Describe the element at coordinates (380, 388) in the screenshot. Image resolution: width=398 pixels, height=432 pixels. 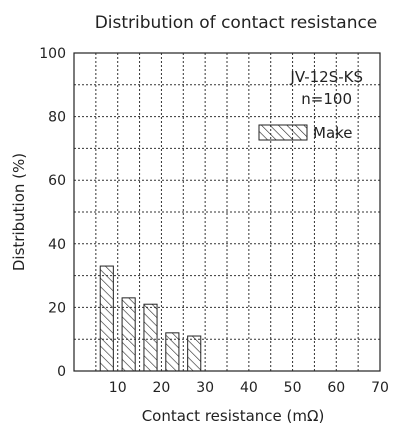
I see `x-tick-label: 70` at that location.